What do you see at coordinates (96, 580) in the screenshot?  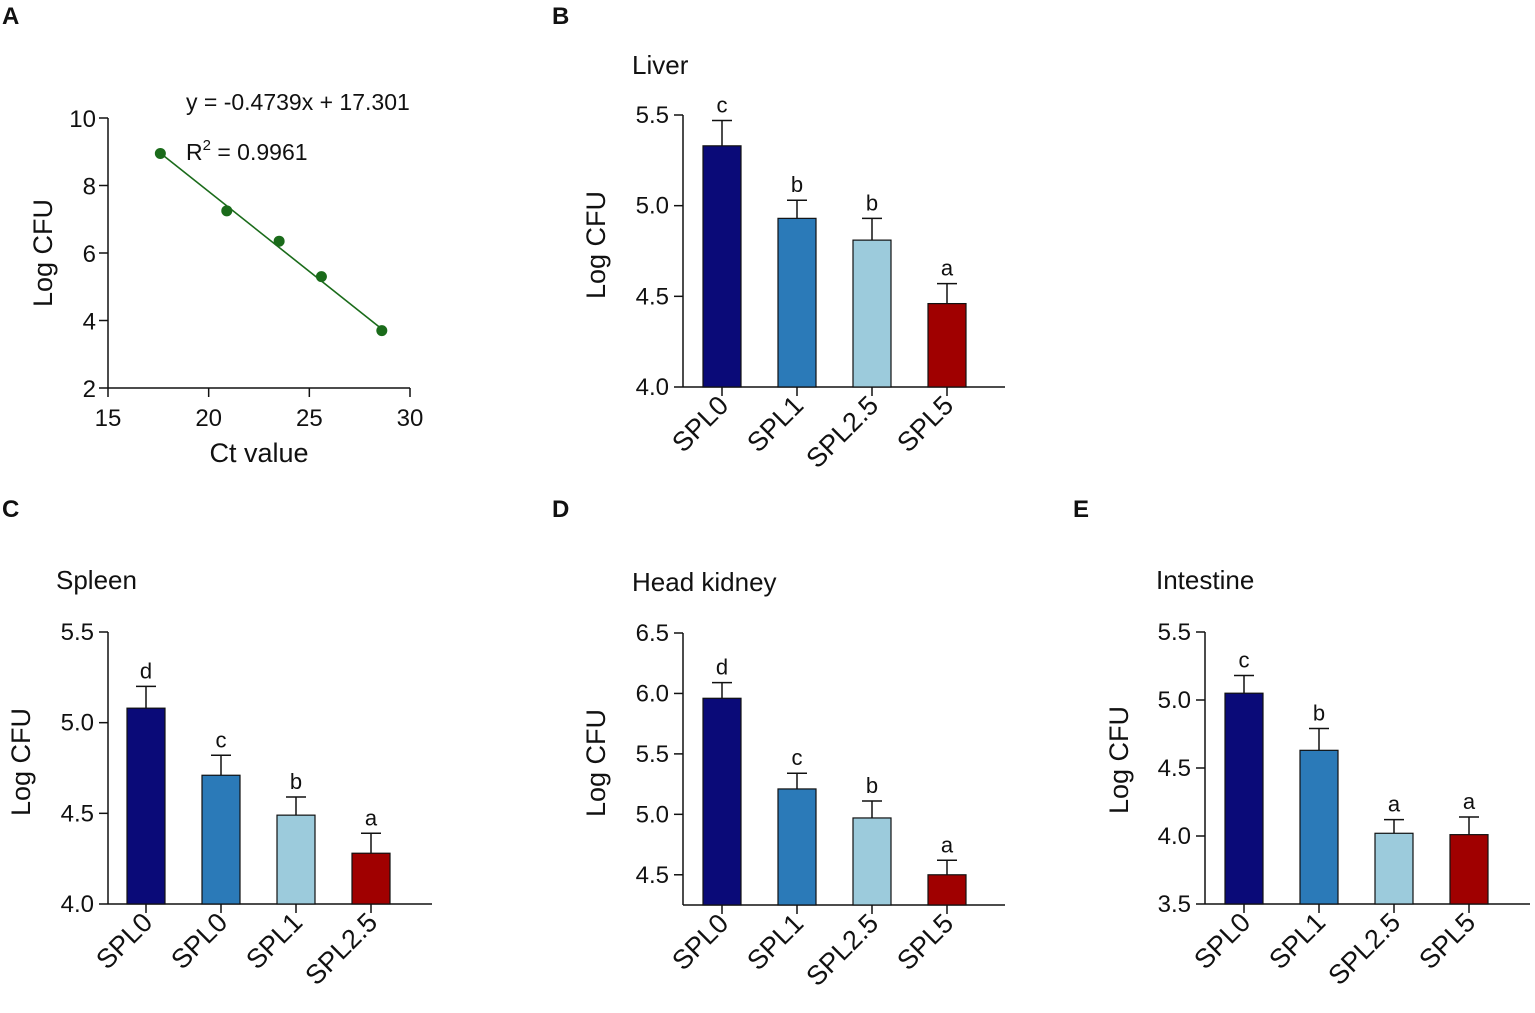 I see `chart-title: Spleen` at bounding box center [96, 580].